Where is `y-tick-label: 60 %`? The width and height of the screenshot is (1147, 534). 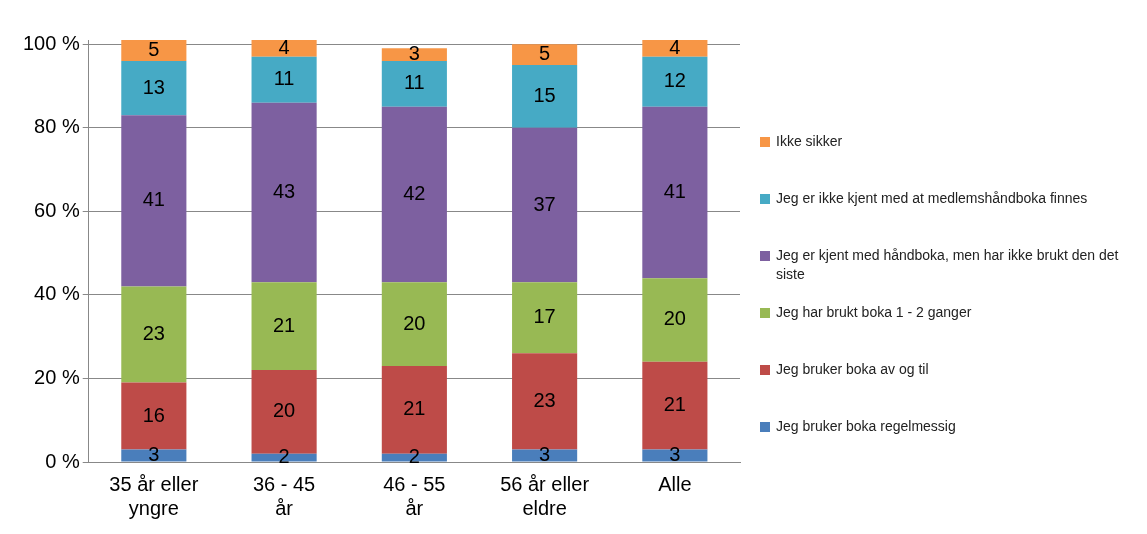
y-tick-label: 60 % is located at coordinates (57, 209).